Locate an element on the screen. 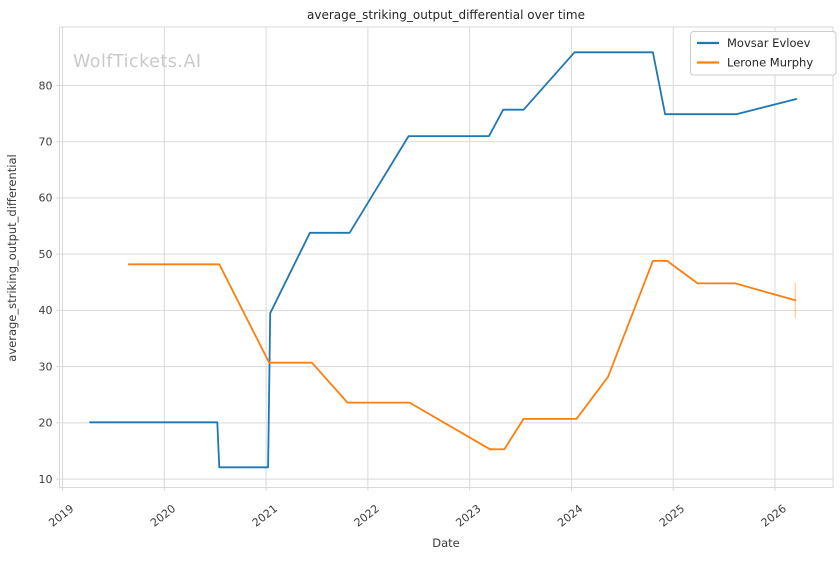 The height and width of the screenshot is (561, 840). x-tick-label: 2022 is located at coordinates (367, 515).